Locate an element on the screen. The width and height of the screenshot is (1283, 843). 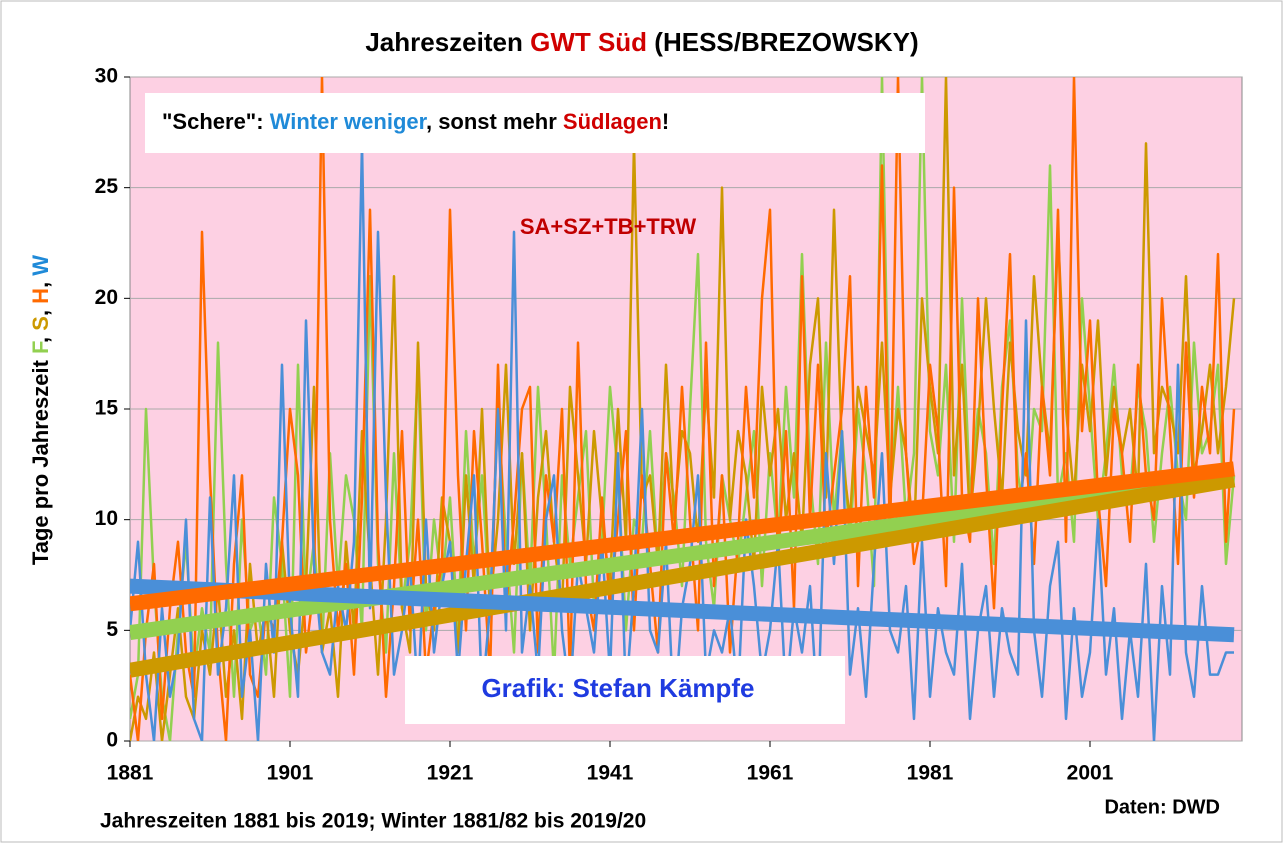
y-tick-label: 10 is located at coordinates (106, 518).